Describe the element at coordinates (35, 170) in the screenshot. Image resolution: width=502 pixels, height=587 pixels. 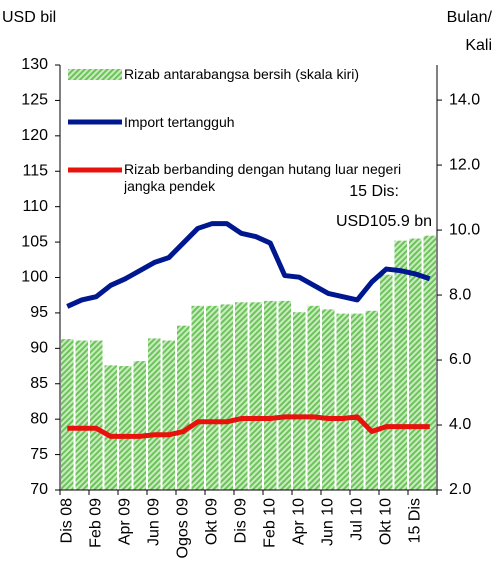
I see `y-tick-label: 115` at that location.